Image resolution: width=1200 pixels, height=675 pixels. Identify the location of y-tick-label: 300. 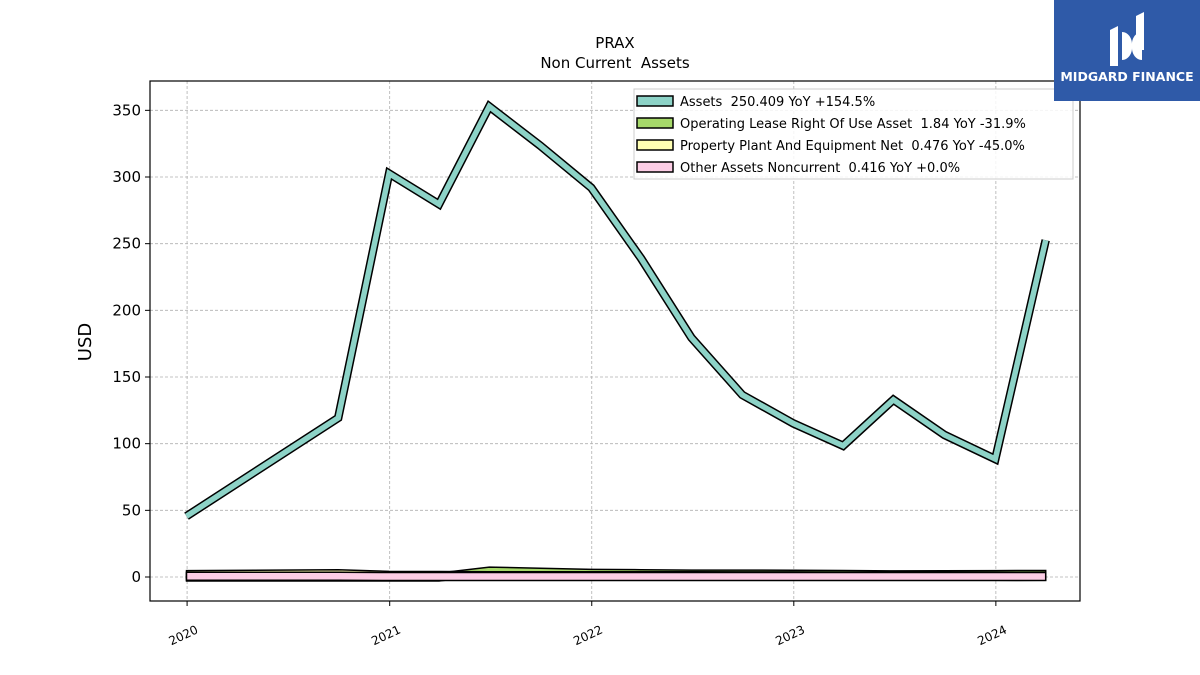
(126, 177).